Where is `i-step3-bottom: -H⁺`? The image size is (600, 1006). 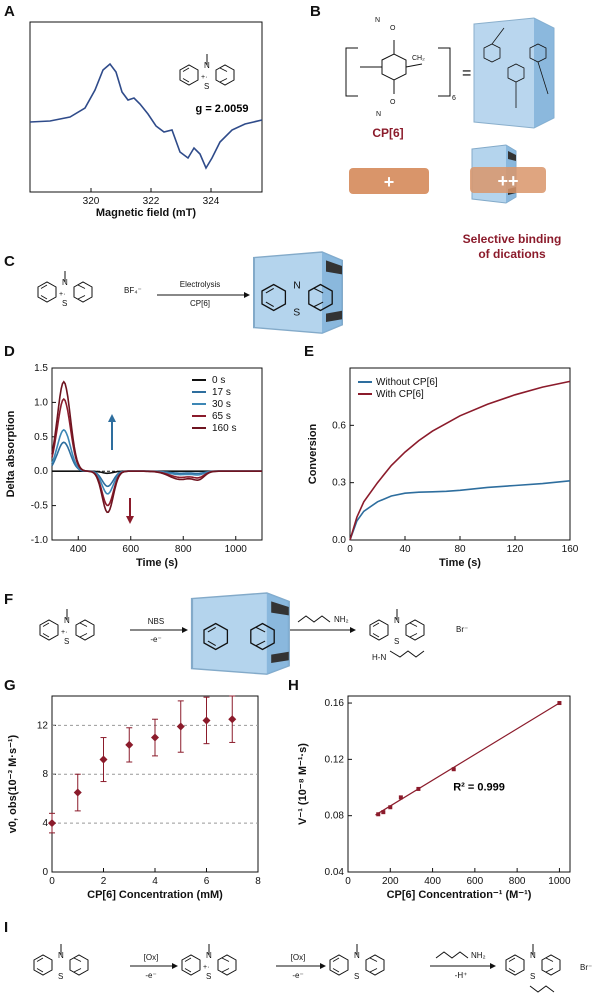 i-step3-bottom: -H⁺ is located at coordinates (461, 975).